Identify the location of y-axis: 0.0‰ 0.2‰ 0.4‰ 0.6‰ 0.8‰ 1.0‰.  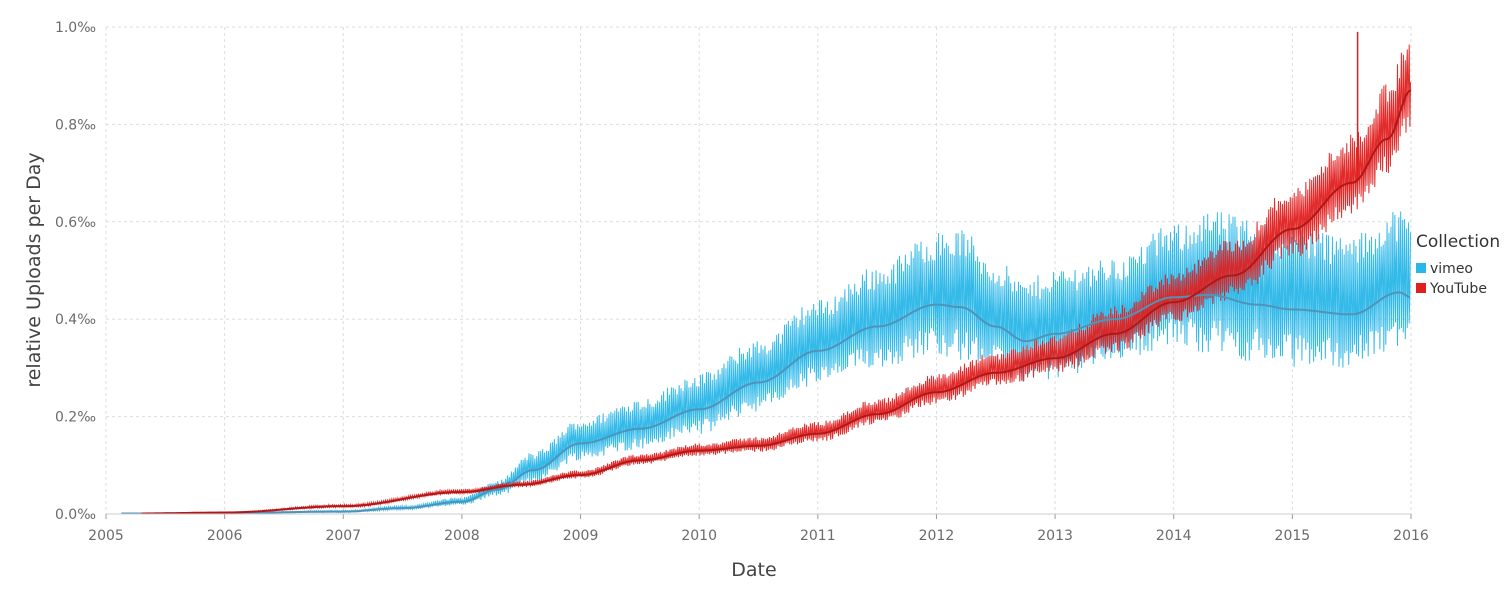
(75, 271).